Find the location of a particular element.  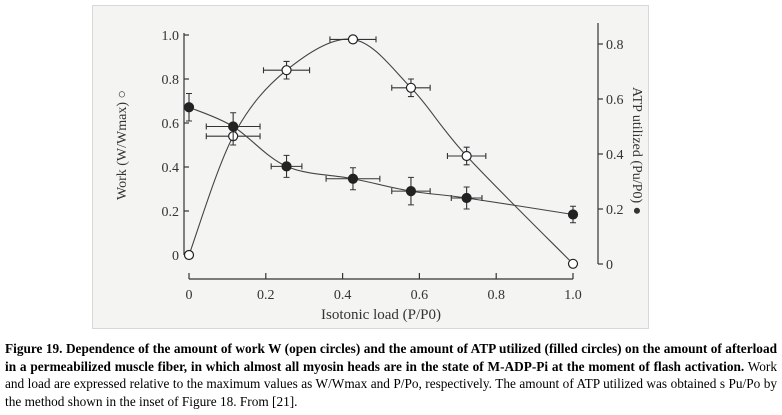

x-tick-label: 0.8 is located at coordinates (496, 295).